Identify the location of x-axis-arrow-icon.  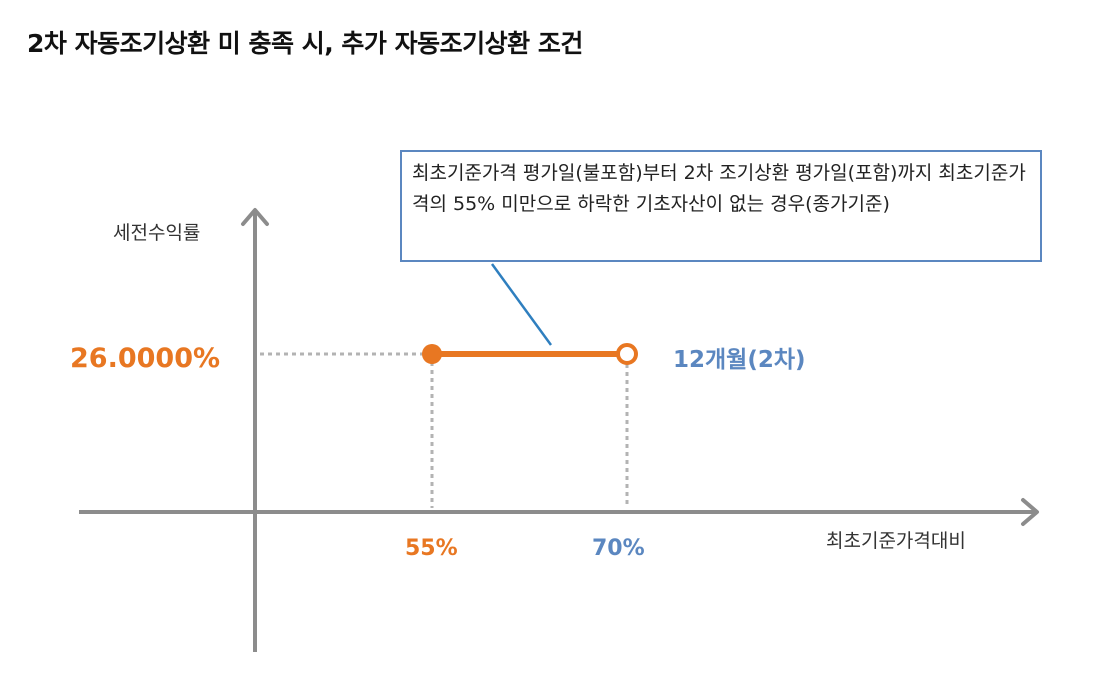
(1030, 512).